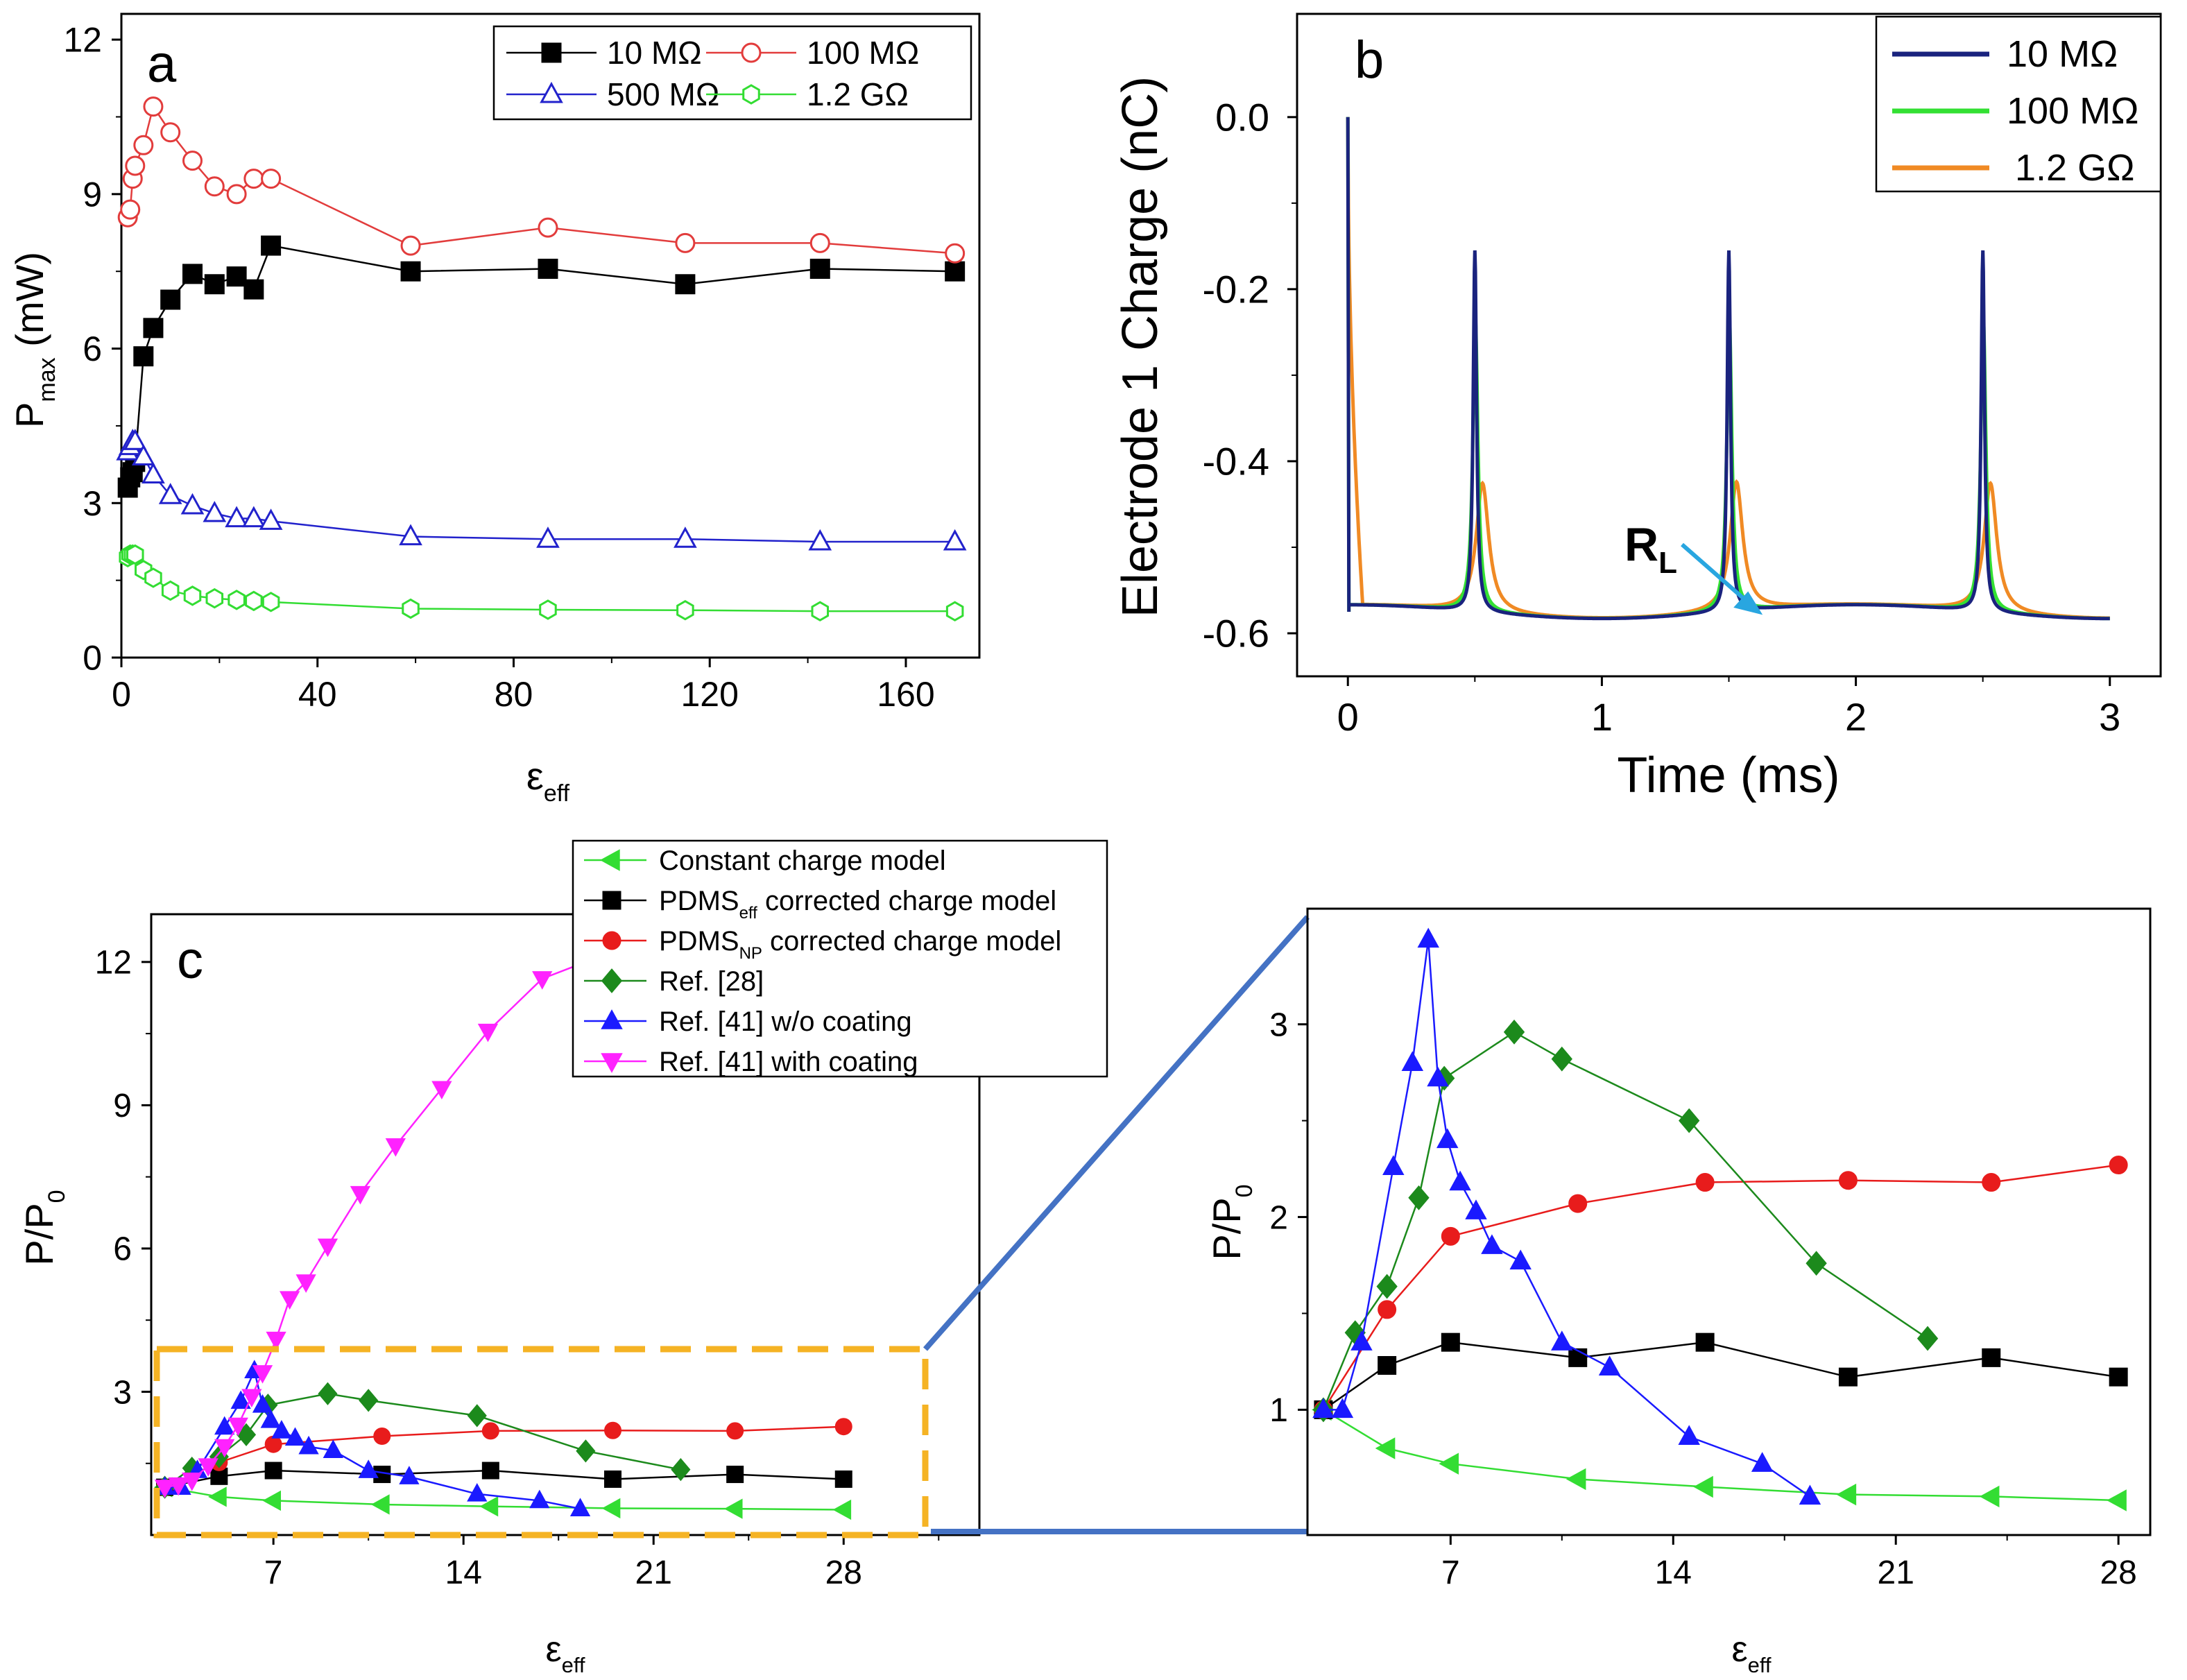 This screenshot has height=1680, width=2187. I want to click on legend-item: Ref. [41] w/o coating, so click(748, 1021).